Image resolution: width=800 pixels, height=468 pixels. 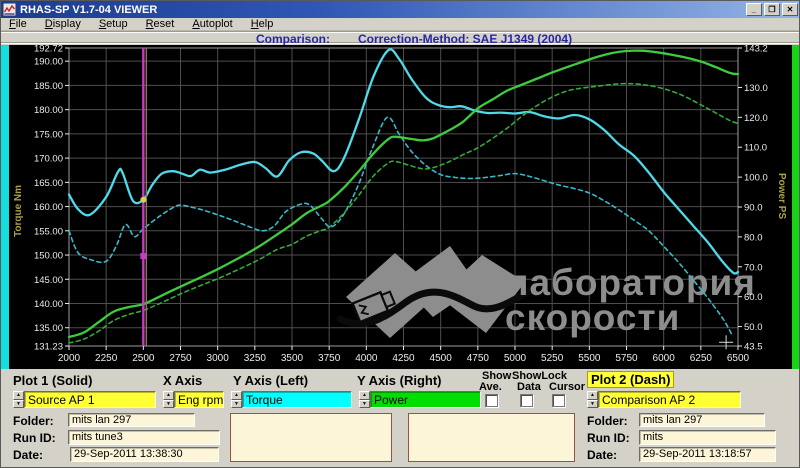 What do you see at coordinates (131, 420) in the screenshot?
I see `folder-field-left: mits lan 297` at bounding box center [131, 420].